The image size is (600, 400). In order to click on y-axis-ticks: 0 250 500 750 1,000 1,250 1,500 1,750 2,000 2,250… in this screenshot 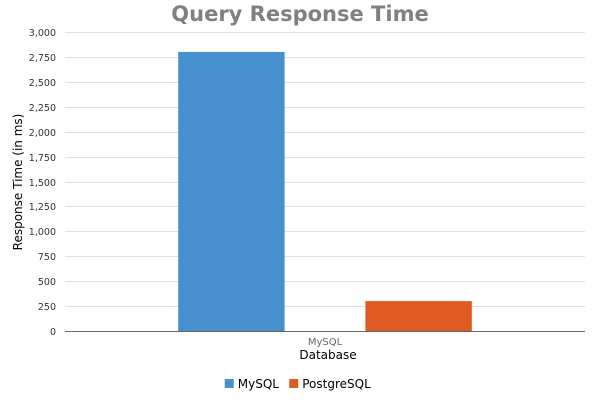, I will do `click(42, 183)`.